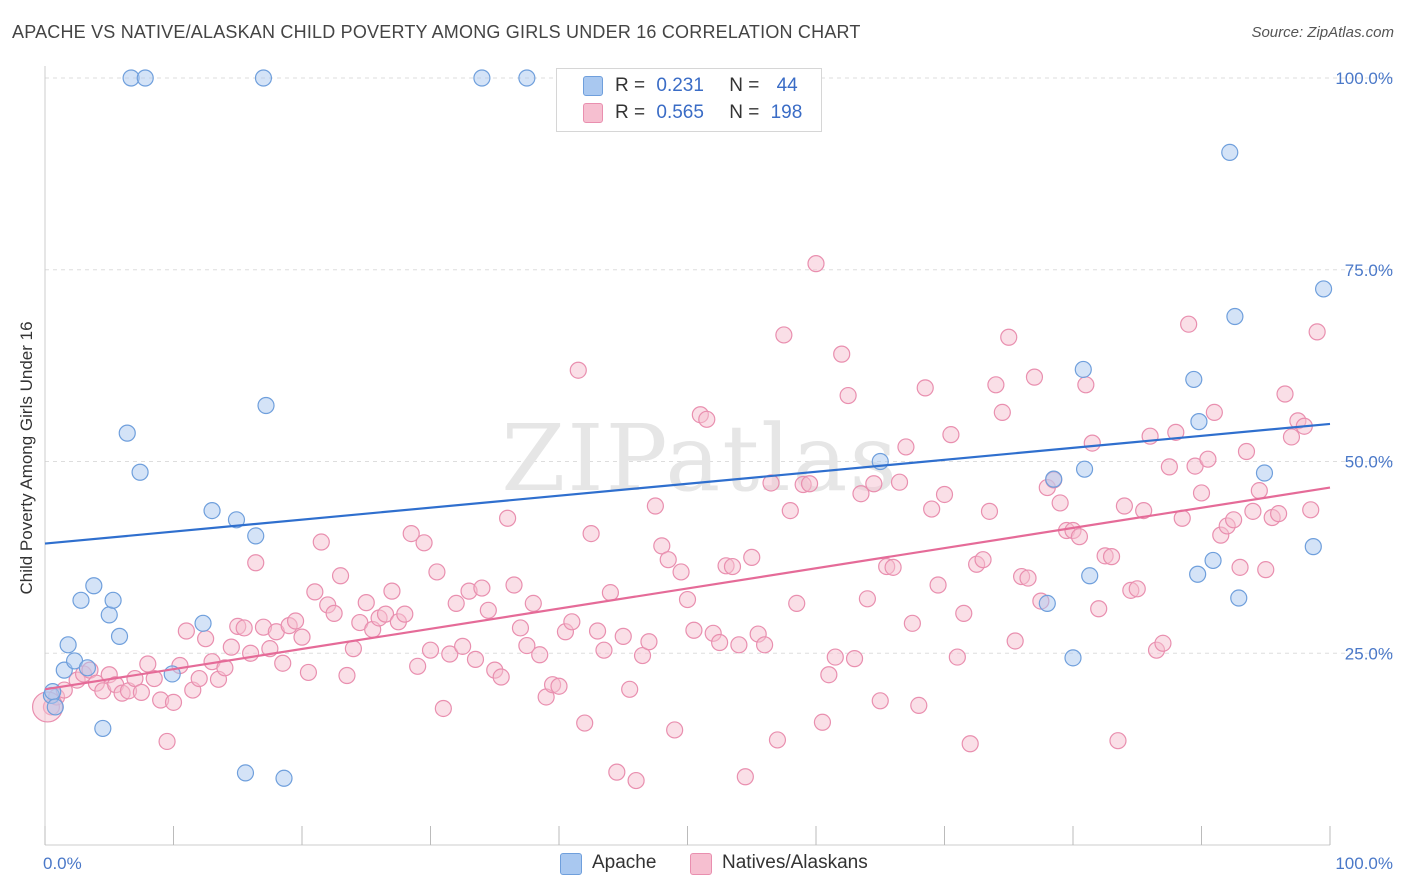 This screenshot has width=1406, height=892. I want to click on x-tick-label-1: 100.0%, so click(1364, 863).